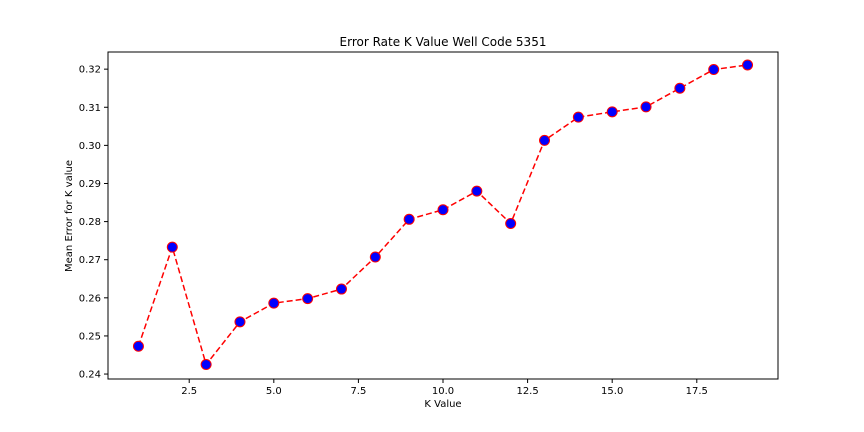 This screenshot has height=432, width=864. I want to click on y-tick-label: 0.27, so click(90, 260).